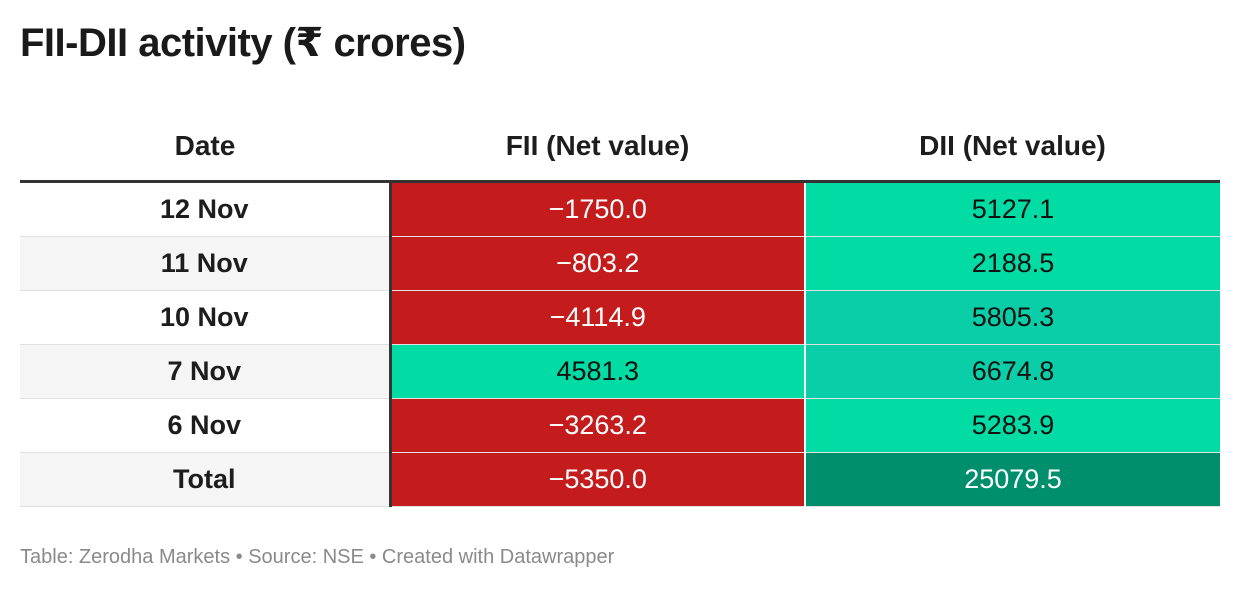 This screenshot has width=1240, height=592. I want to click on table-row: 7 Nov 4581.3 6674.8, so click(620, 371).